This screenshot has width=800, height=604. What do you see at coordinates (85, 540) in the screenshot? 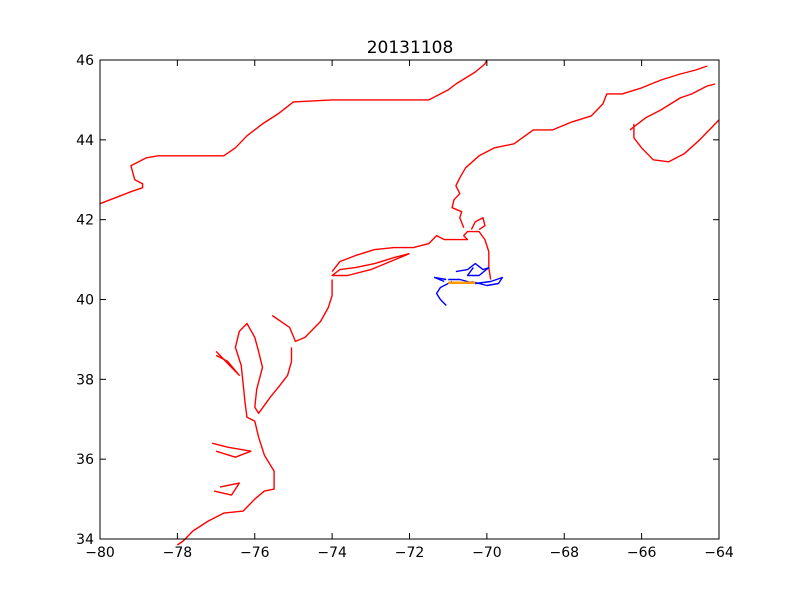
I see `y-tick-label: 34` at bounding box center [85, 540].